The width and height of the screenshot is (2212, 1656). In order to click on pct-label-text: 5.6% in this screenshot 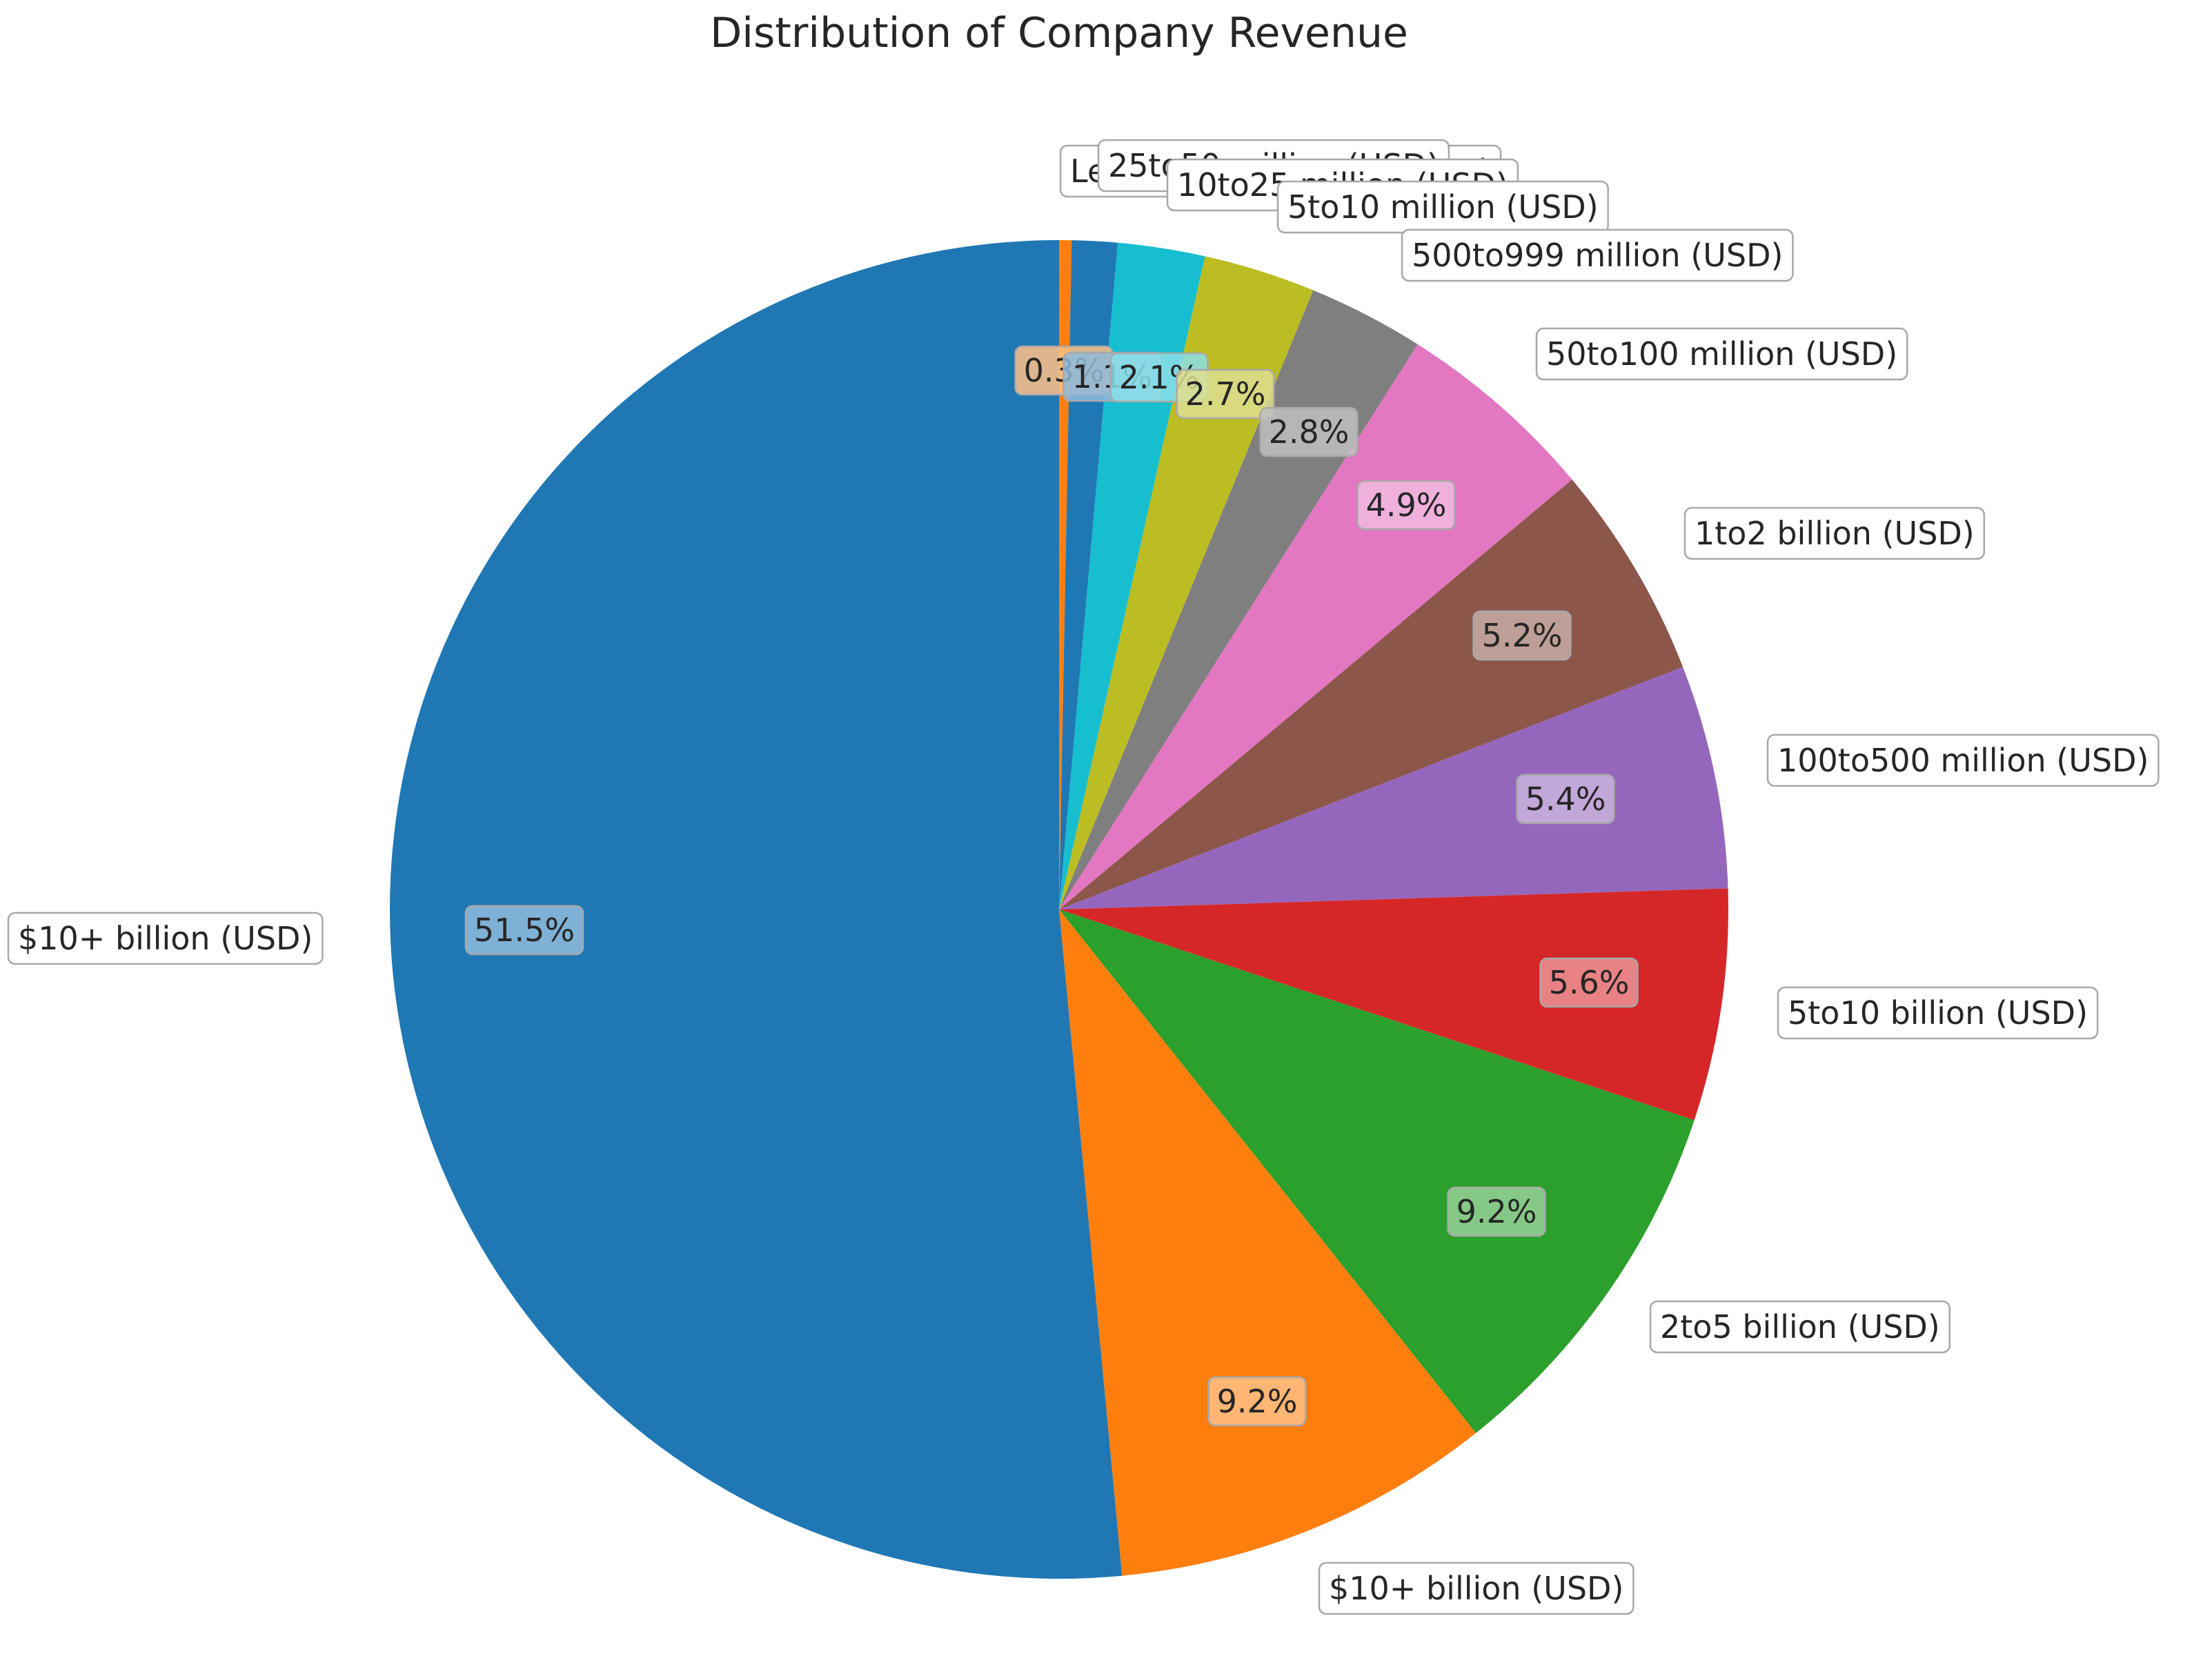, I will do `click(1589, 982)`.